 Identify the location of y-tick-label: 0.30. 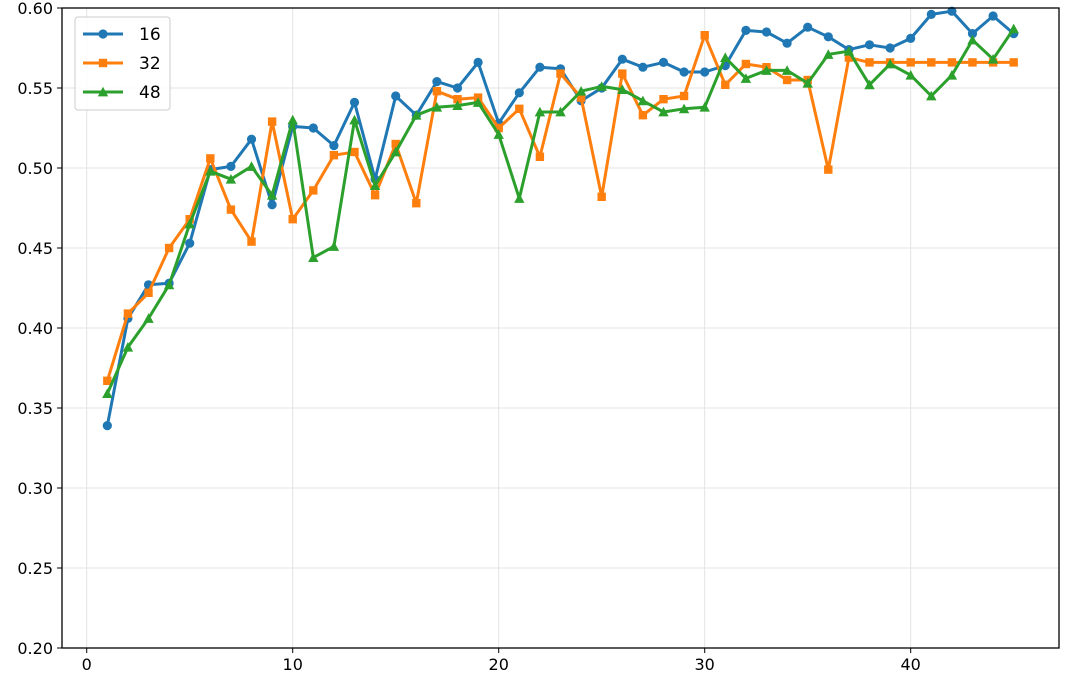
(35, 488).